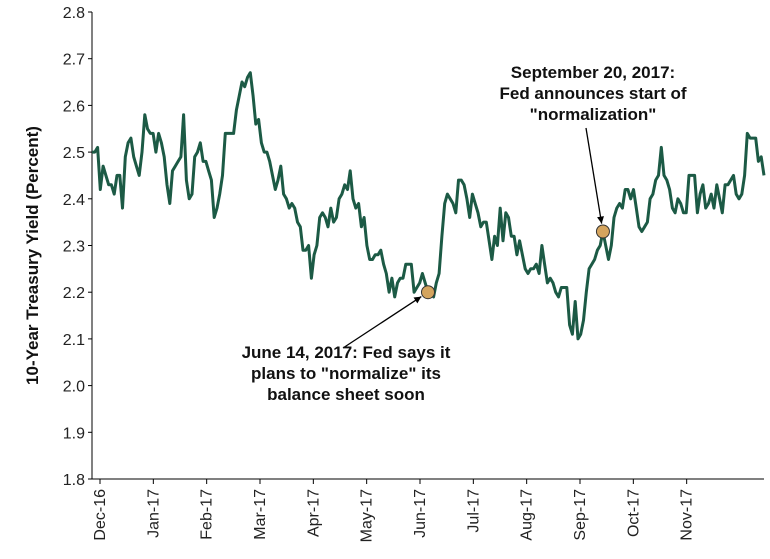 The image size is (770, 559). Describe the element at coordinates (592, 93) in the screenshot. I see `annotation-text-line: Fed announces start of` at that location.